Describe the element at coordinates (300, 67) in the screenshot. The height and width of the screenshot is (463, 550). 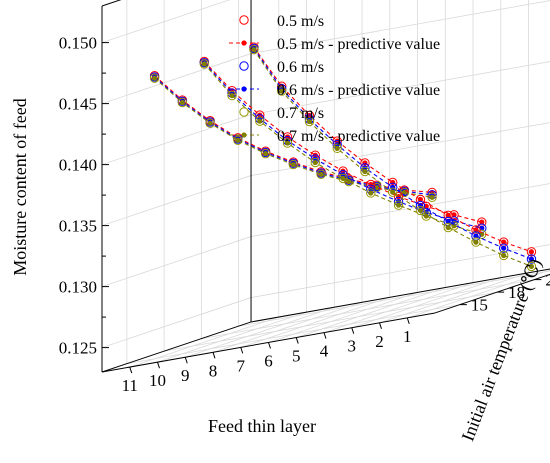
I see `legend-label: 0.6 m/s` at that location.